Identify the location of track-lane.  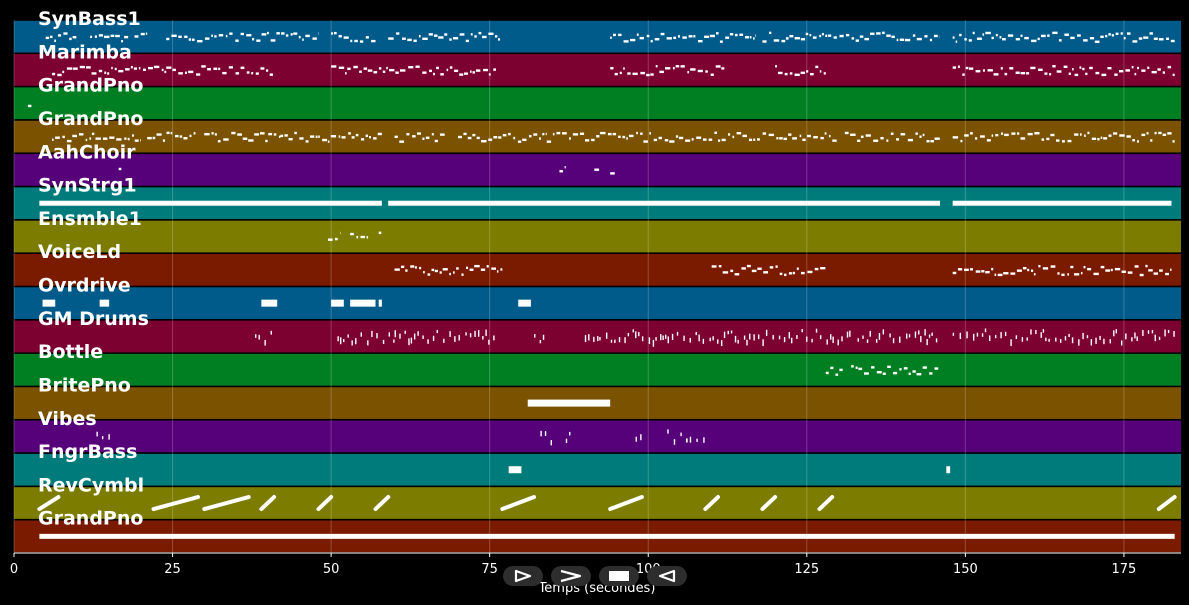
(597, 236).